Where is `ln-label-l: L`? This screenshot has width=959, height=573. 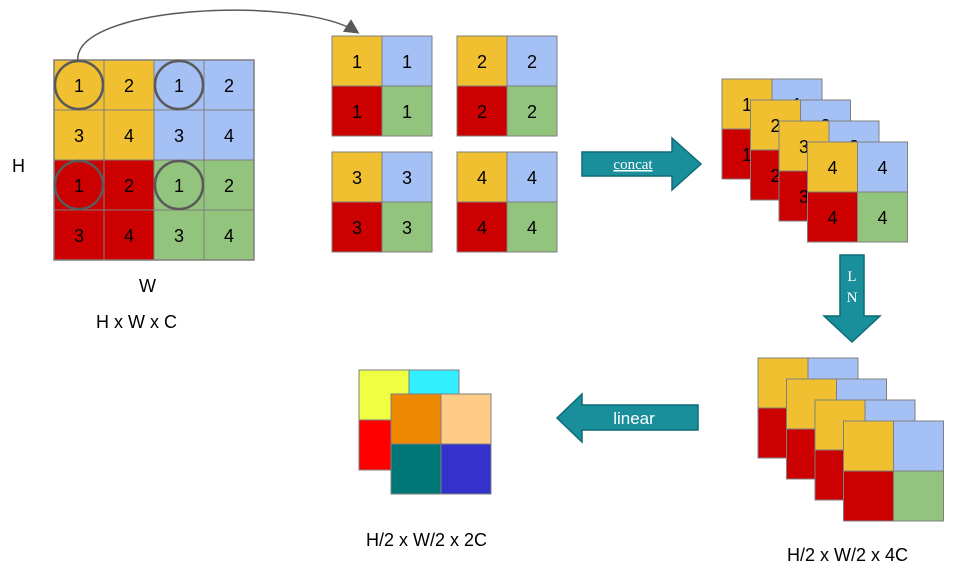 ln-label-l: L is located at coordinates (851, 277).